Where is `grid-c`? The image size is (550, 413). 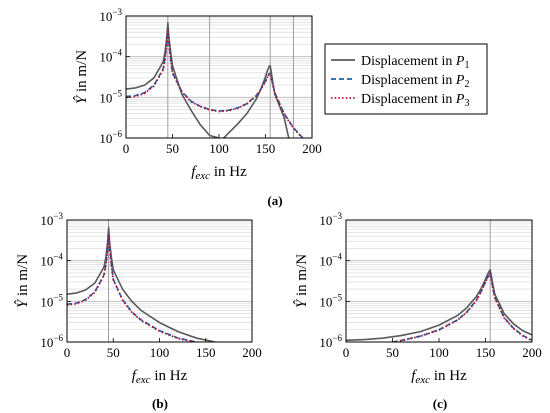
grid-c is located at coordinates (439, 281).